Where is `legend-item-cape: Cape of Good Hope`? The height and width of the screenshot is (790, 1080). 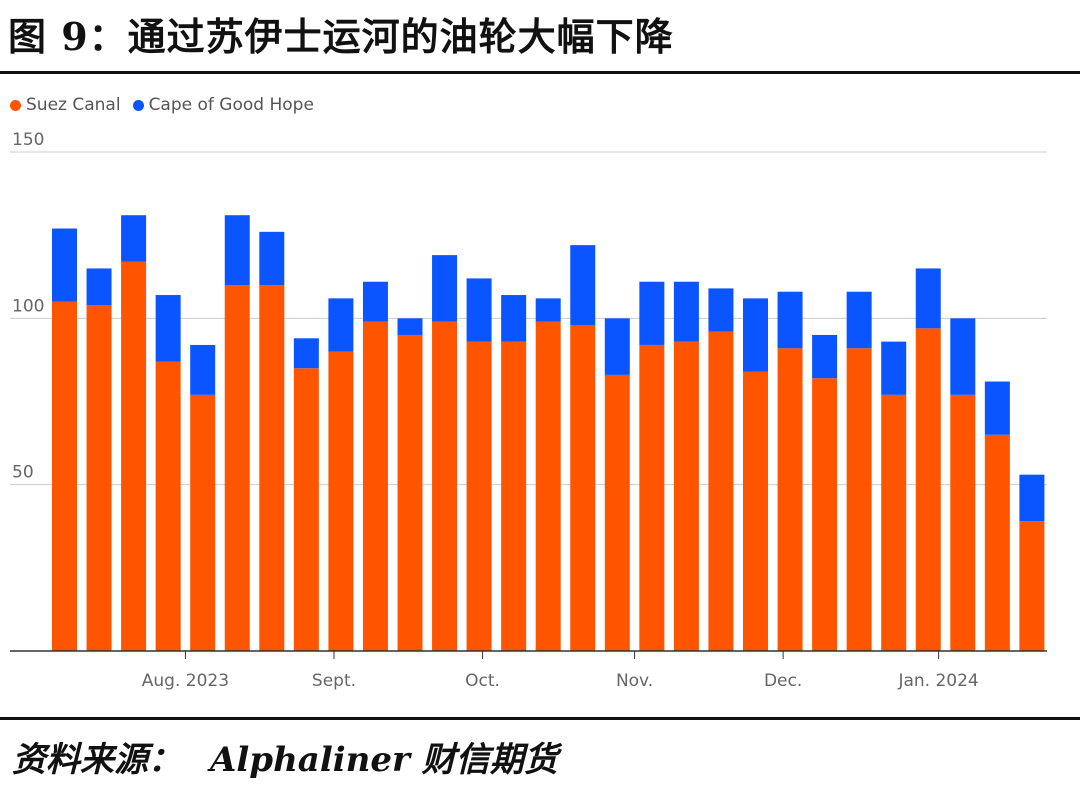
legend-item-cape: Cape of Good Hope is located at coordinates (223, 105).